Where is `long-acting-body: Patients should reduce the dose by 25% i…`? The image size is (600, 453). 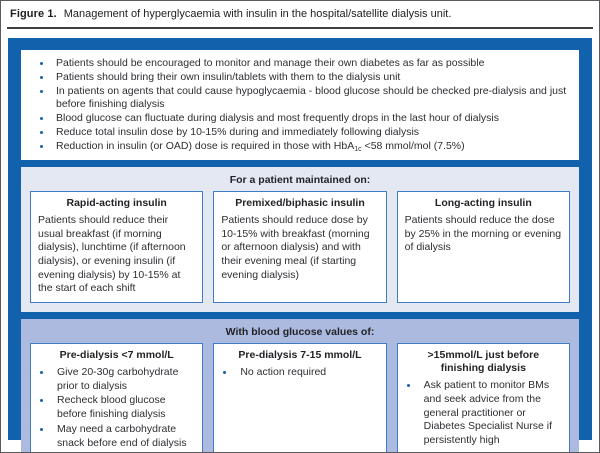
long-acting-body: Patients should reduce the dose by 25% i… is located at coordinates (483, 233).